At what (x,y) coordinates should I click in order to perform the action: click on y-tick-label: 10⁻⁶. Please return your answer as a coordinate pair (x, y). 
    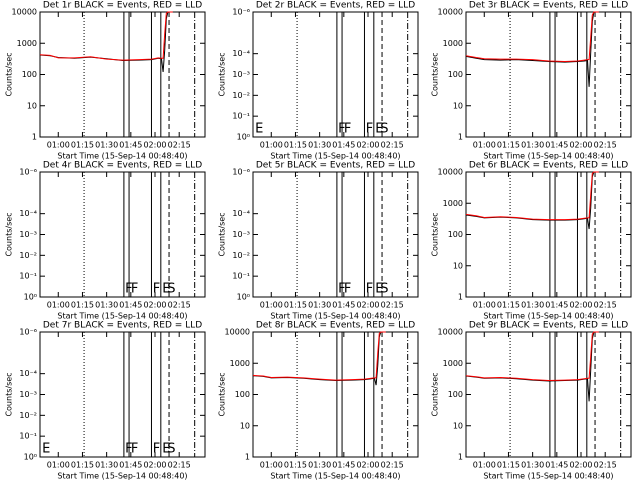
    Looking at the image, I should click on (28, 172).